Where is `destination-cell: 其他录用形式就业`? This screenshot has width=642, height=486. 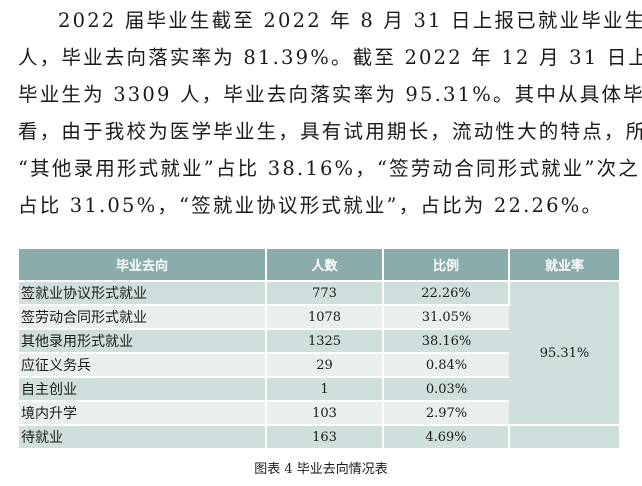 destination-cell: 其他录用形式就业 is located at coordinates (143, 341).